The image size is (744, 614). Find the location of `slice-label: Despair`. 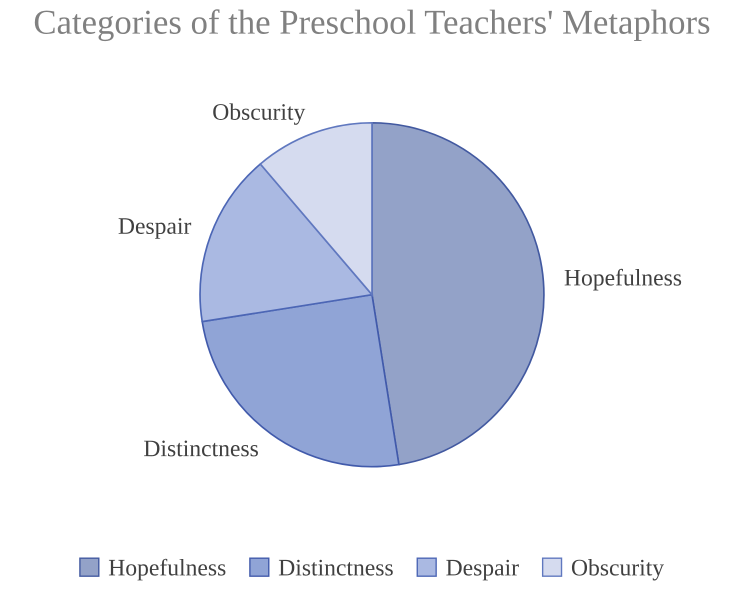

slice-label: Despair is located at coordinates (155, 228).